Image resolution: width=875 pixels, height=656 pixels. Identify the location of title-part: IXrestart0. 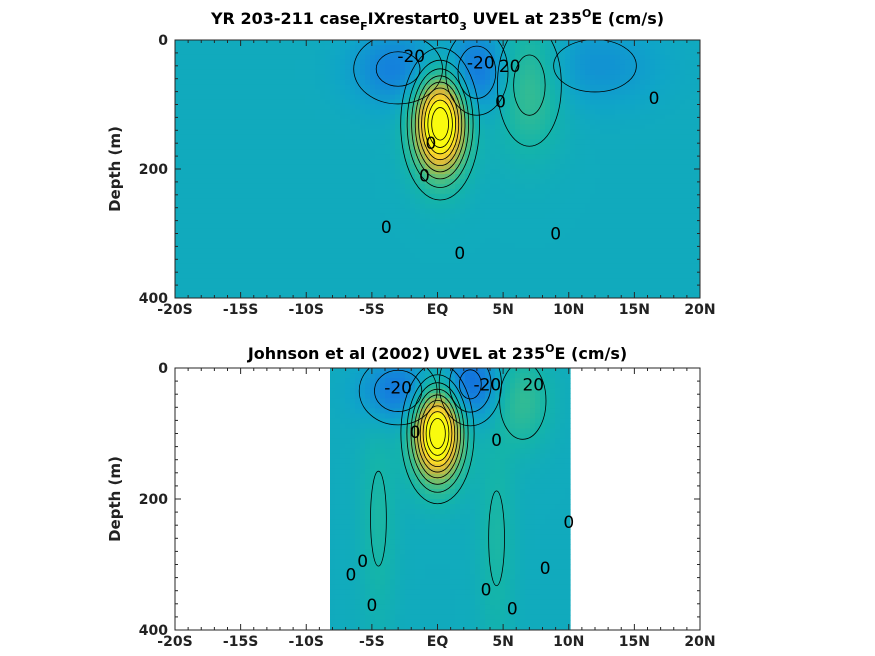
(414, 18).